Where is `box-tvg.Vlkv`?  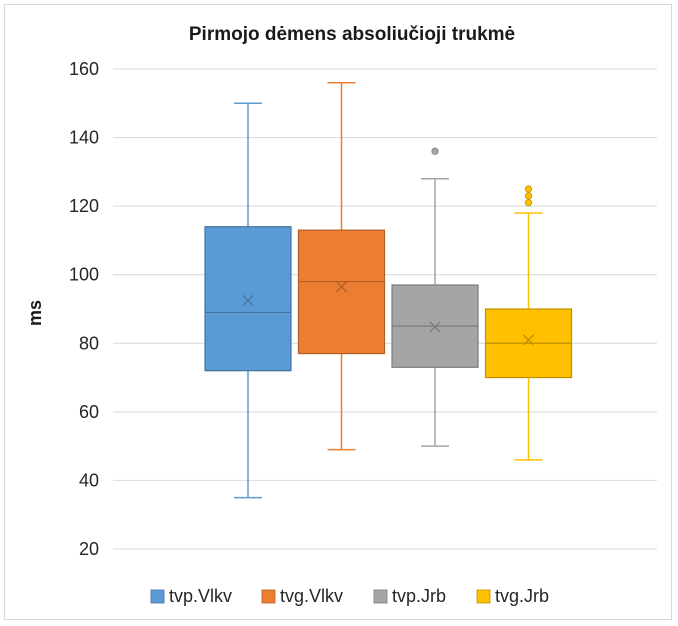 box-tvg.Vlkv is located at coordinates (341, 266).